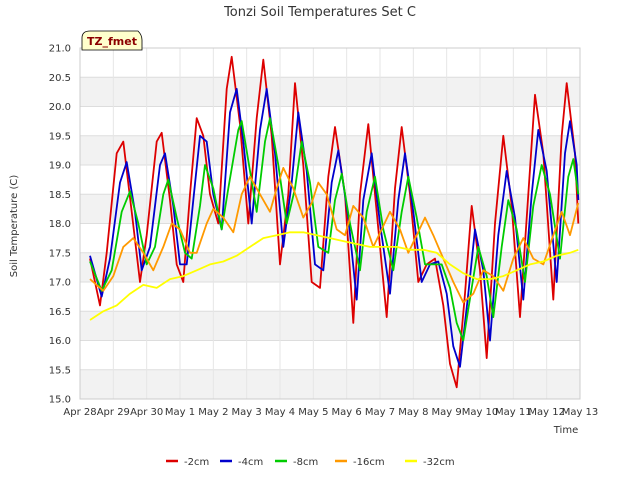 The width and height of the screenshot is (640, 480). Describe the element at coordinates (247, 412) in the screenshot. I see `x-tick-label: May 3` at that location.